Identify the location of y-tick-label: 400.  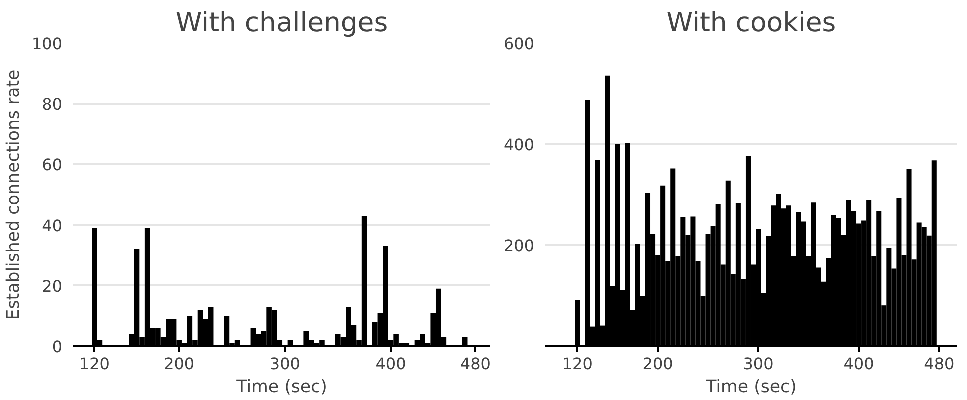
(519, 145).